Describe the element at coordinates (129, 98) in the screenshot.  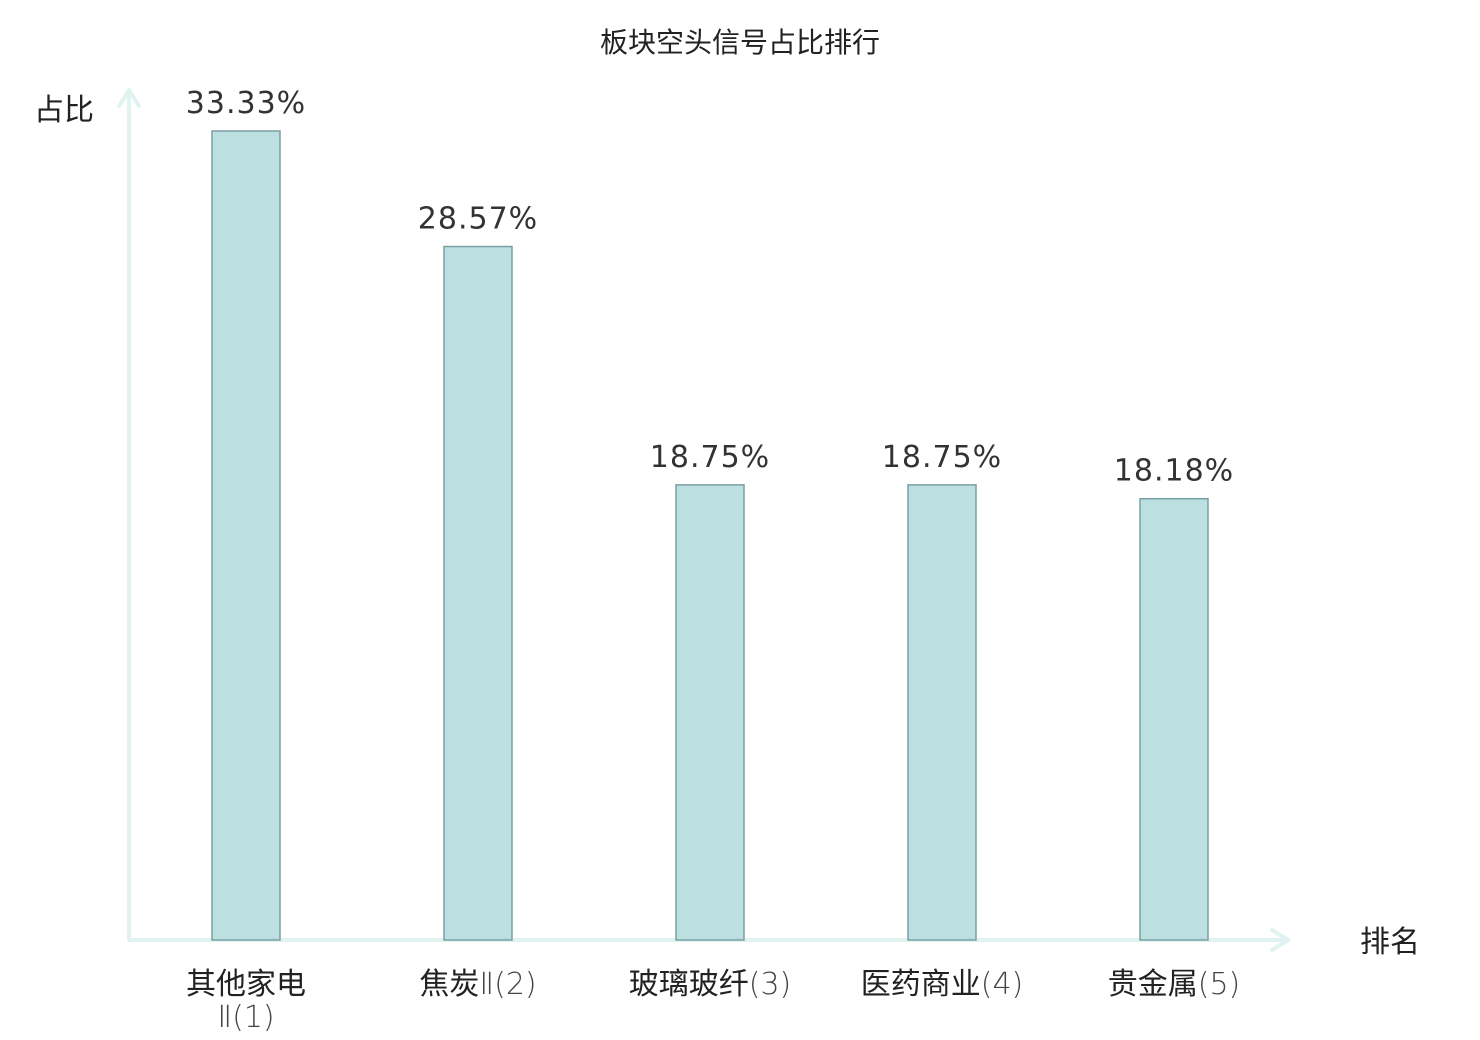
I see `y-axis-arrow-icon` at that location.